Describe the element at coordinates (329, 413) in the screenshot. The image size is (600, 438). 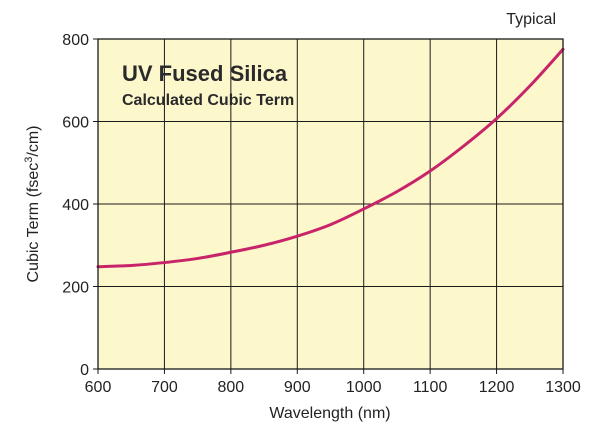
I see `x-axis-title: Wavelength (nm)` at that location.